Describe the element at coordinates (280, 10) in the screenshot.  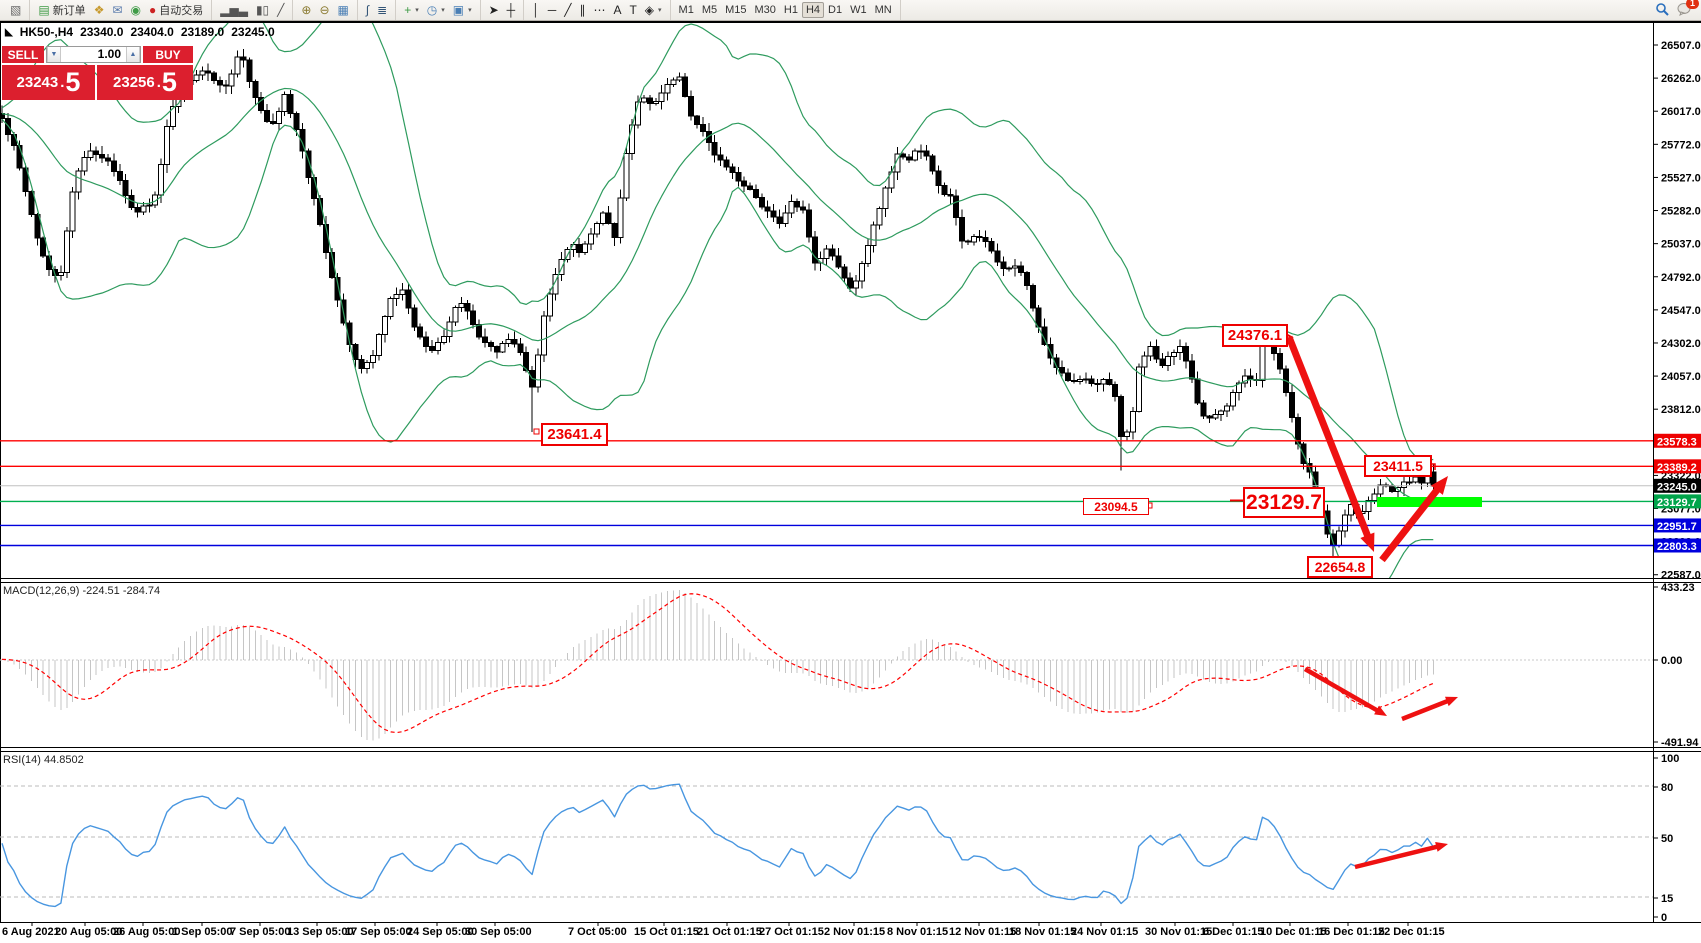
I see `line-chart-icon: ╱` at that location.